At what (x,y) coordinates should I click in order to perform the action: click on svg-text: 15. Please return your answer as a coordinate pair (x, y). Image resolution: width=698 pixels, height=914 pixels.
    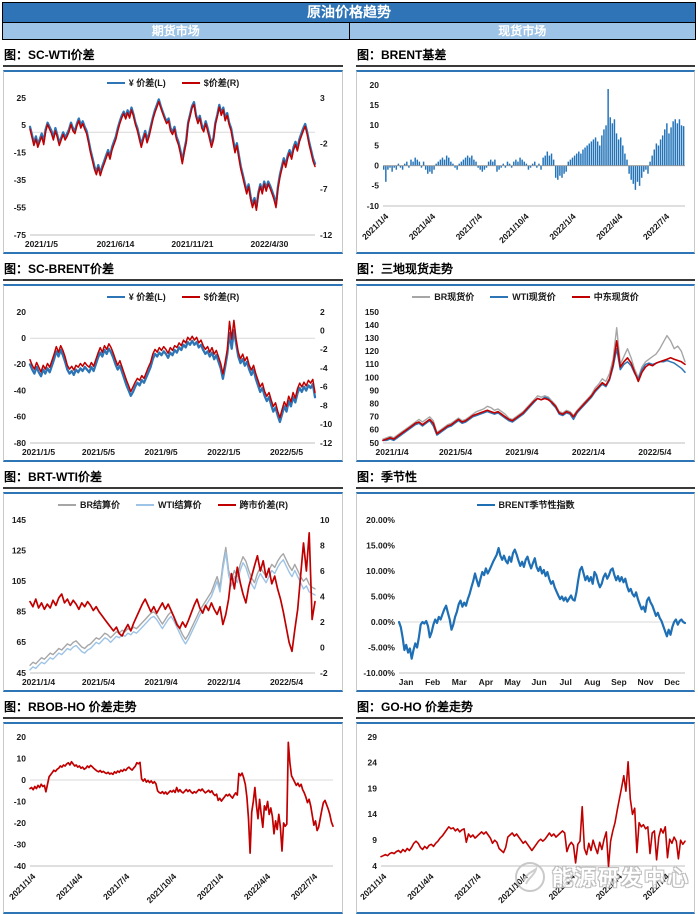
    Looking at the image, I should click on (375, 105).